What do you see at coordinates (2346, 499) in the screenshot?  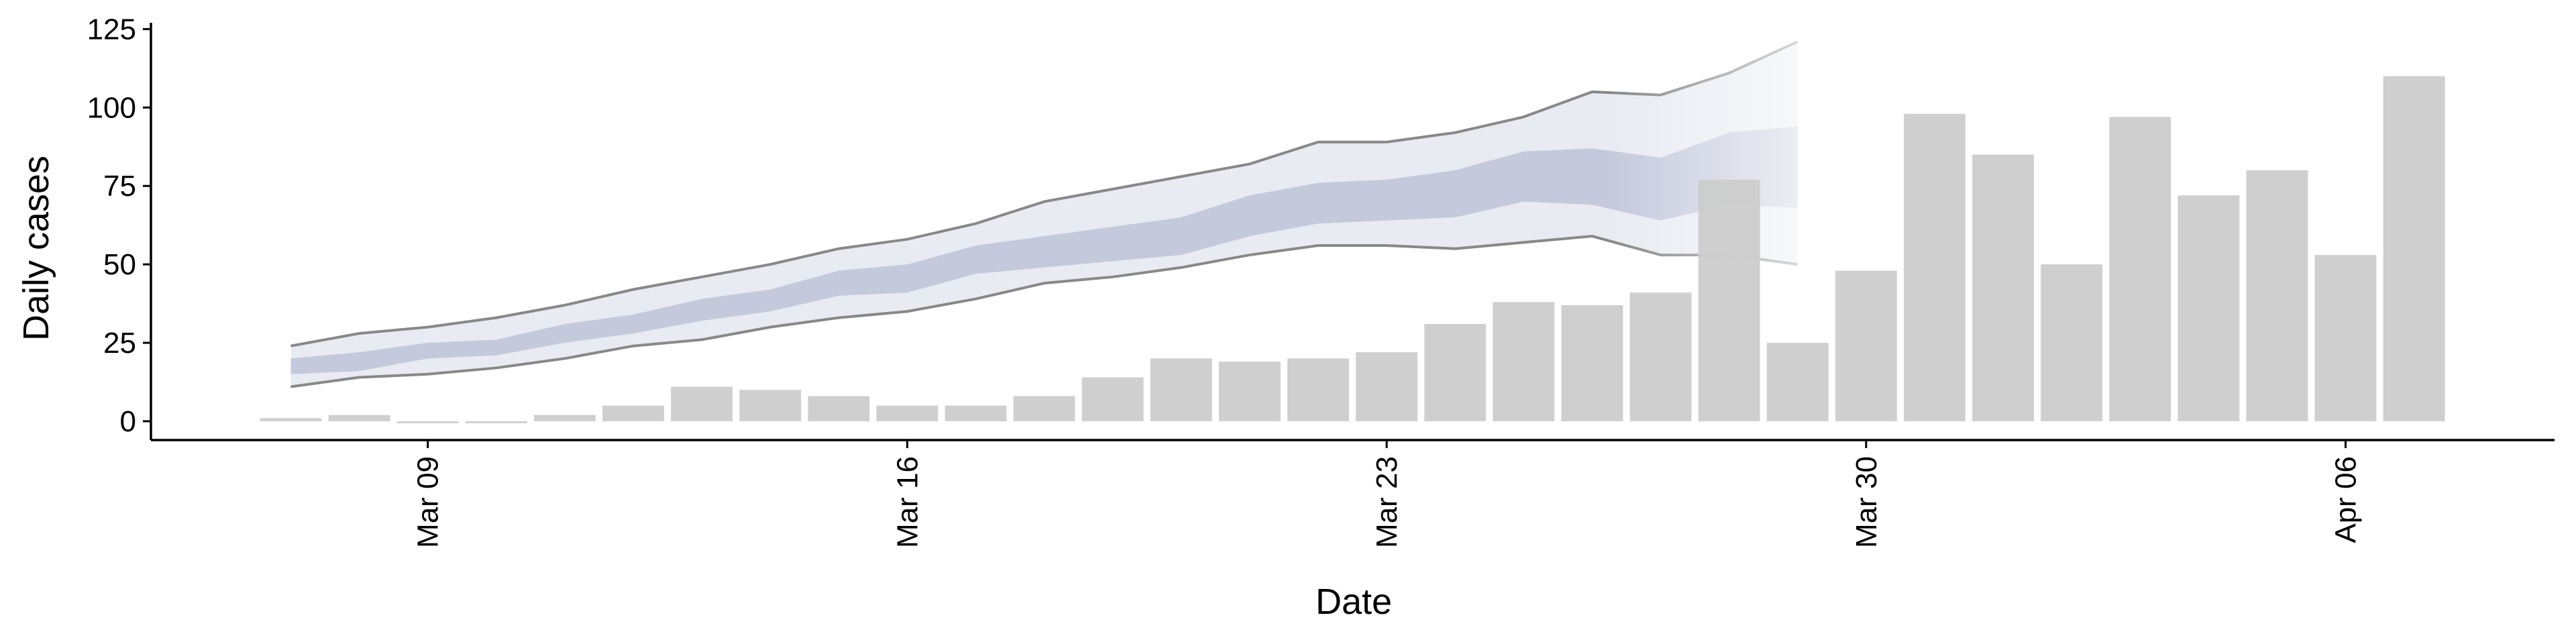 I see `x-tick-label: Apr 06` at bounding box center [2346, 499].